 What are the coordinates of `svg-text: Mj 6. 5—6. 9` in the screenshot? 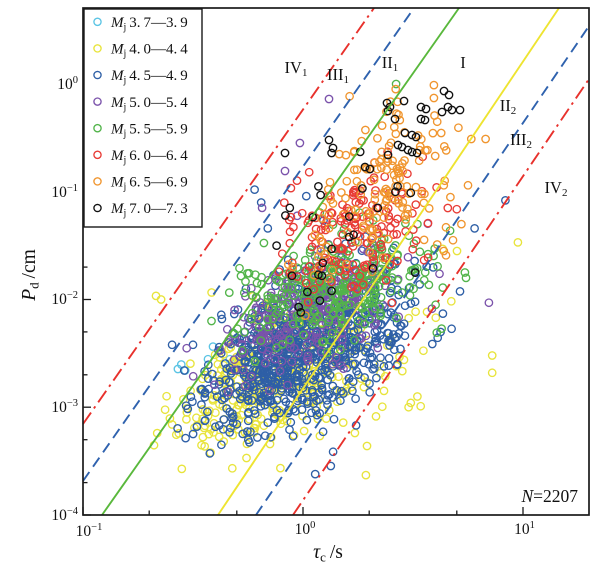 It's located at (149, 184).